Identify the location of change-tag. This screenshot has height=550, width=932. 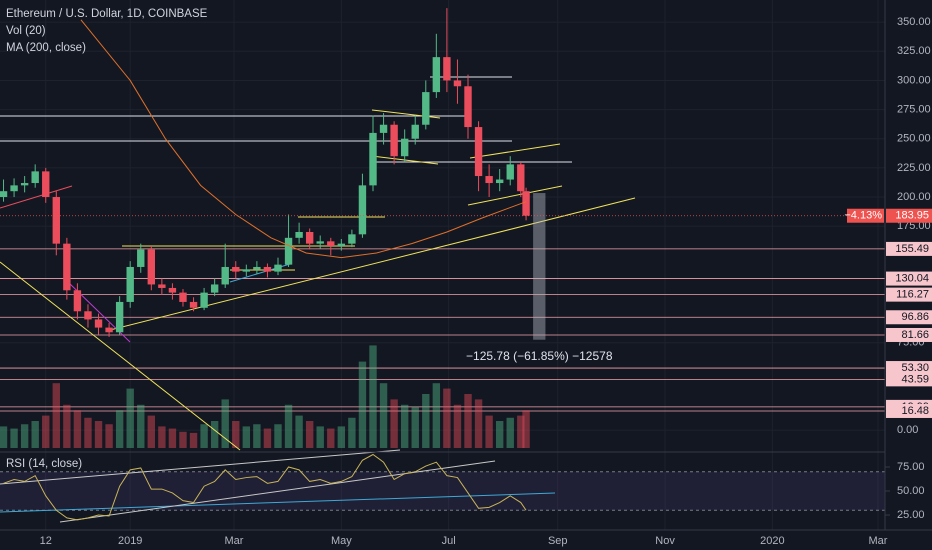
(865, 215).